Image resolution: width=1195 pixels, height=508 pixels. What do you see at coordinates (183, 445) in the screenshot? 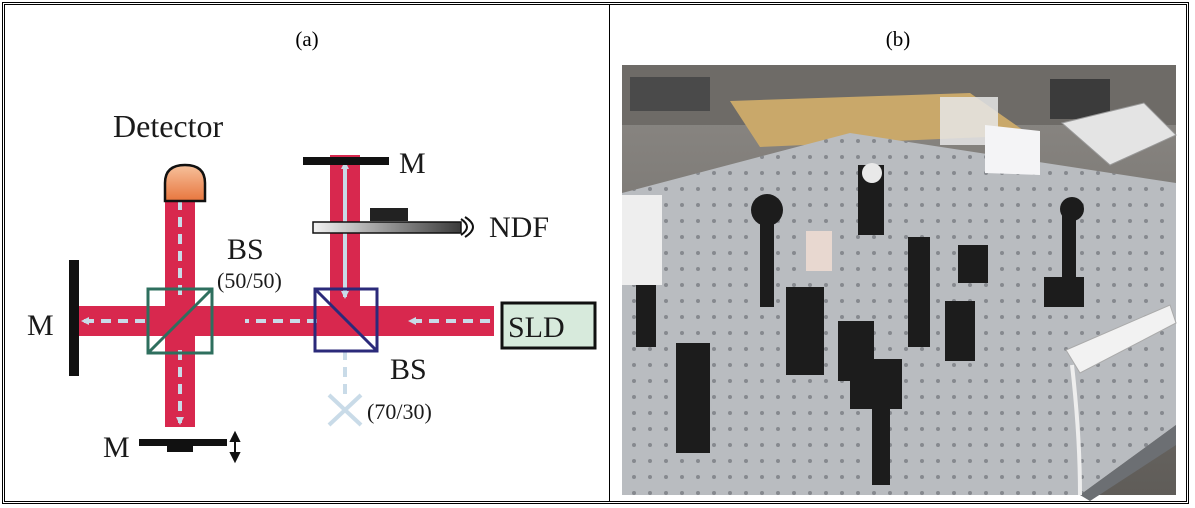
I see `bottom-mirror` at bounding box center [183, 445].